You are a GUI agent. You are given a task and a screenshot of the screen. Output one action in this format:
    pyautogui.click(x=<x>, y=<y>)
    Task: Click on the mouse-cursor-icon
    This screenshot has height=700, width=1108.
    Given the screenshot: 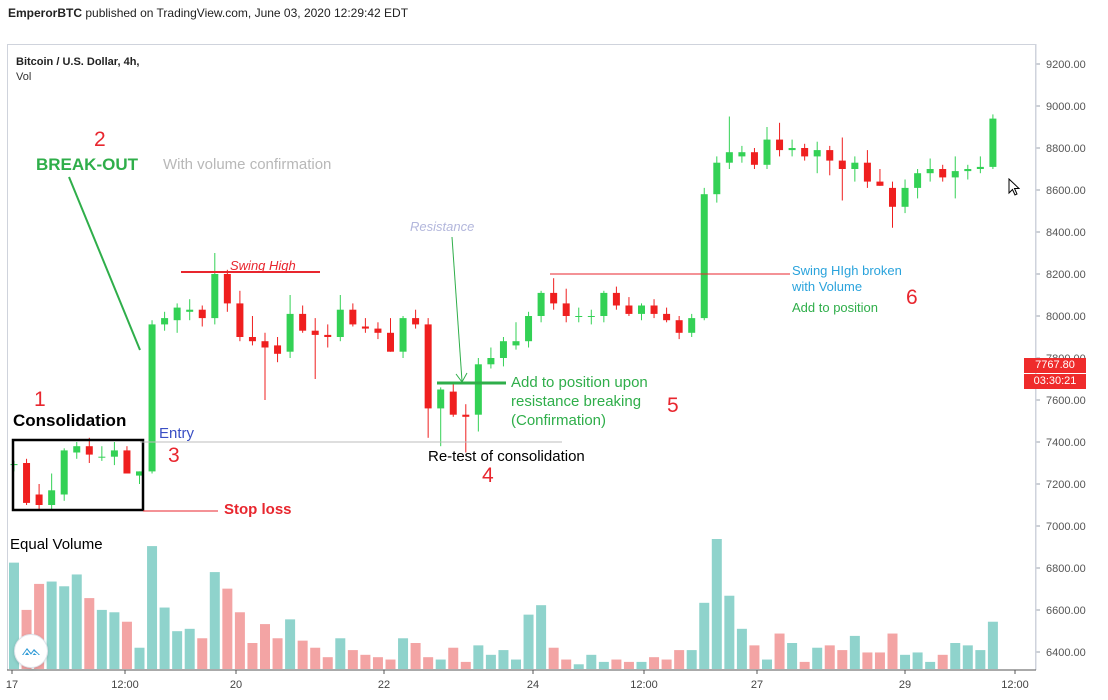 What is the action you would take?
    pyautogui.click(x=1014, y=187)
    